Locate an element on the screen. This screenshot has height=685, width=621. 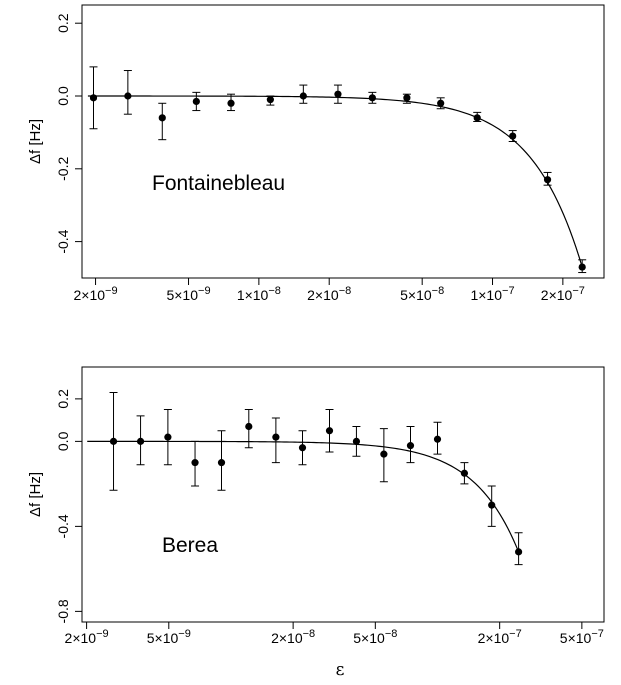
x-tick-label: 5×10⁻⁷ is located at coordinates (582, 637).